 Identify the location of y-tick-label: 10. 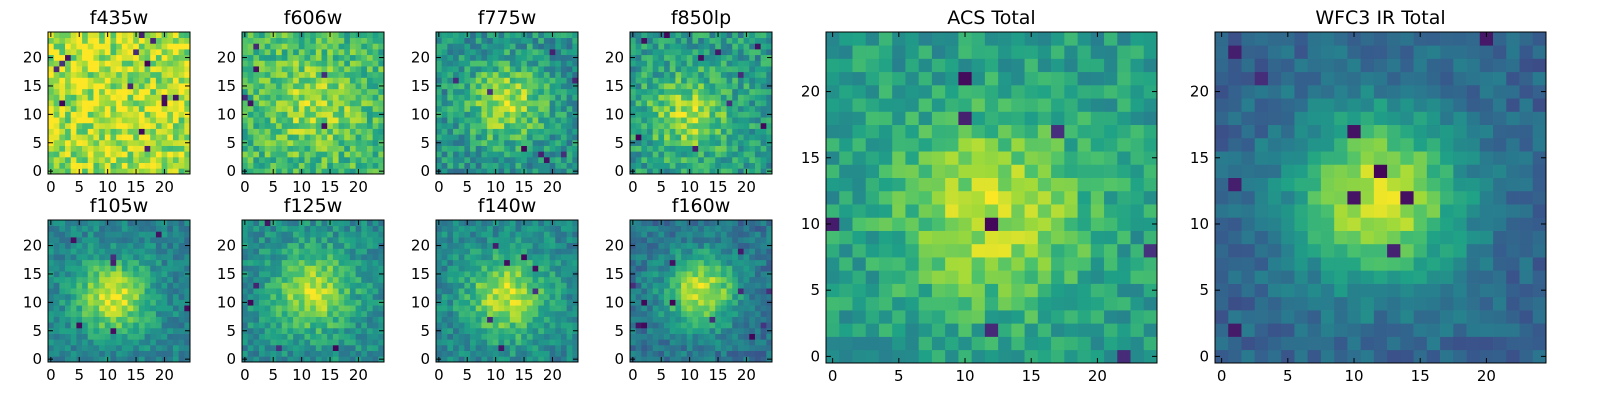
(420, 114).